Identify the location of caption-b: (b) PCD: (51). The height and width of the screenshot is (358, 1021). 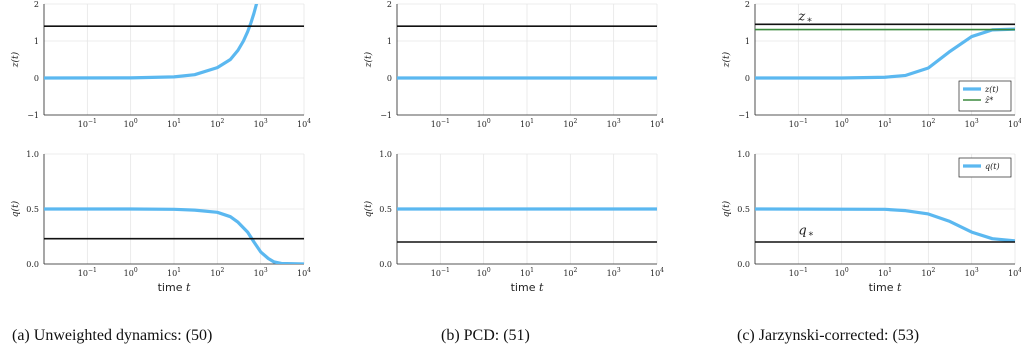
(485, 335).